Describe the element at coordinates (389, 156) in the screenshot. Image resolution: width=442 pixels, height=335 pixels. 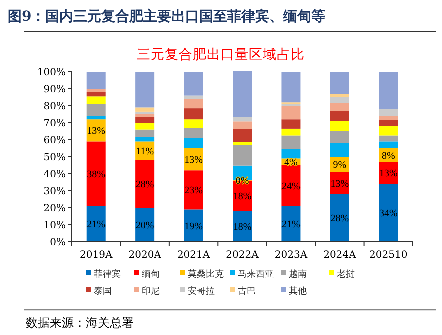
I see `data-label: 8%` at that location.